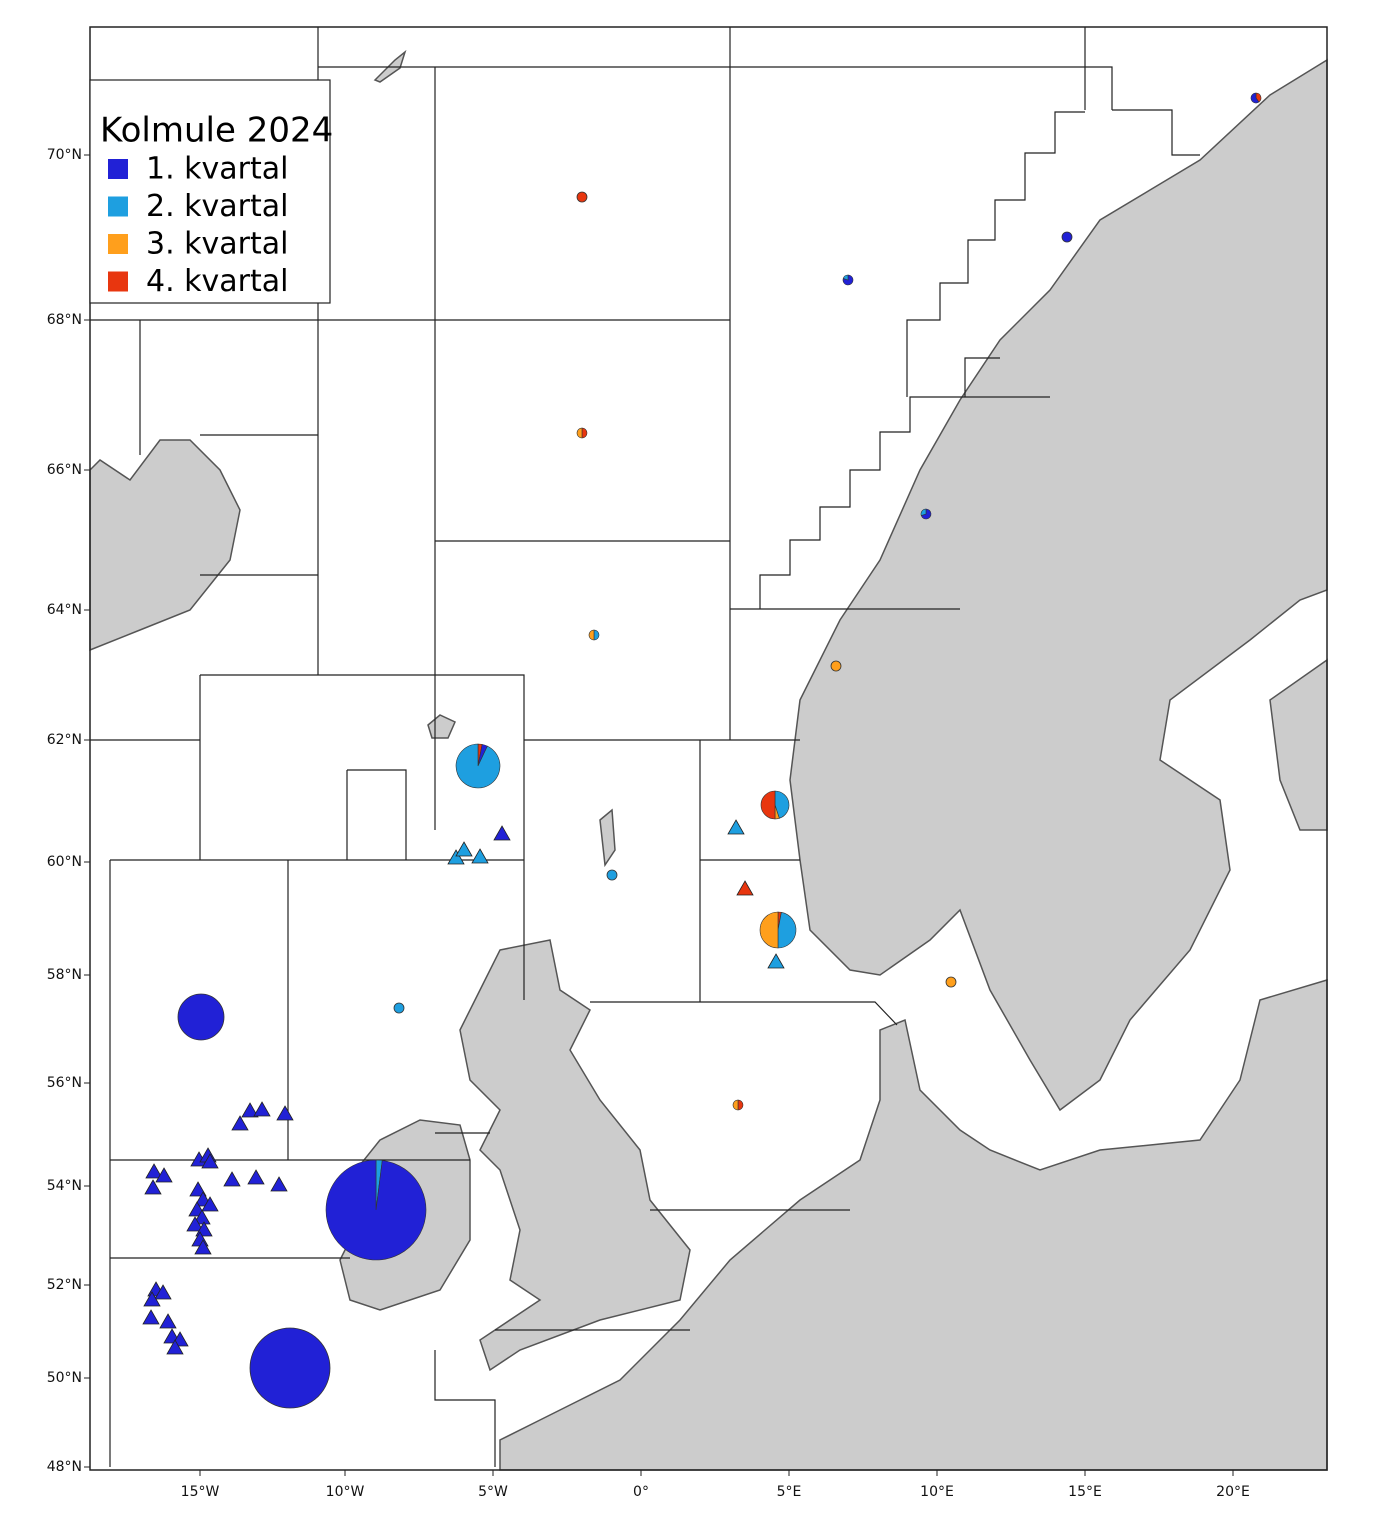  I want to click on lon-label: 5°E, so click(789, 1492).